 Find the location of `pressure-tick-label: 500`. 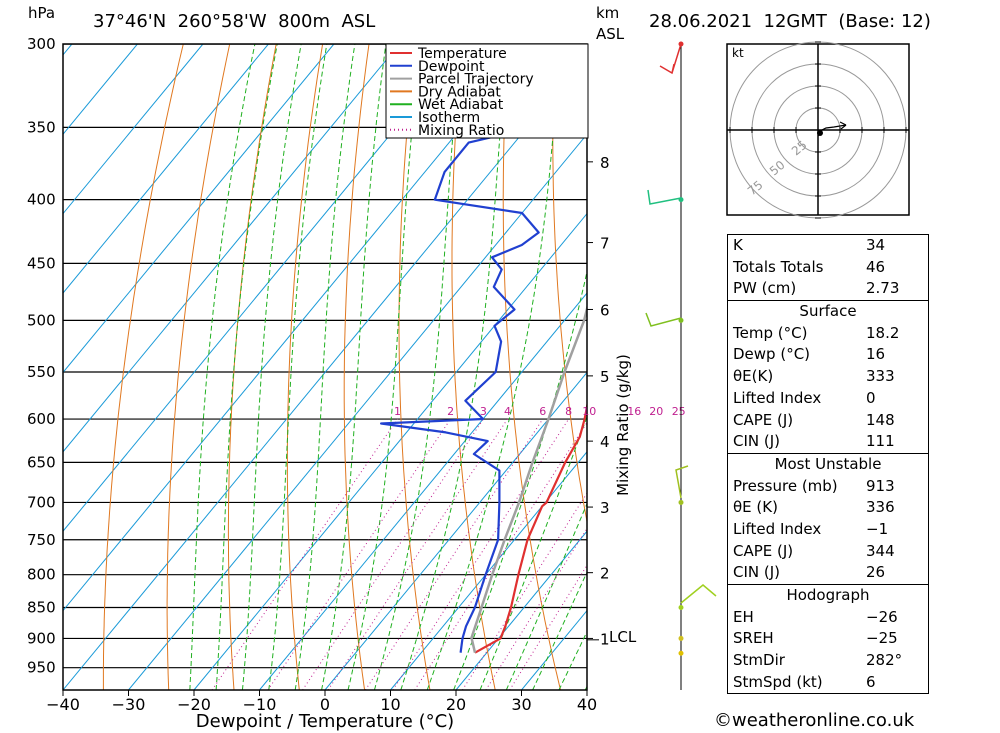

pressure-tick-label: 500 is located at coordinates (41, 320).